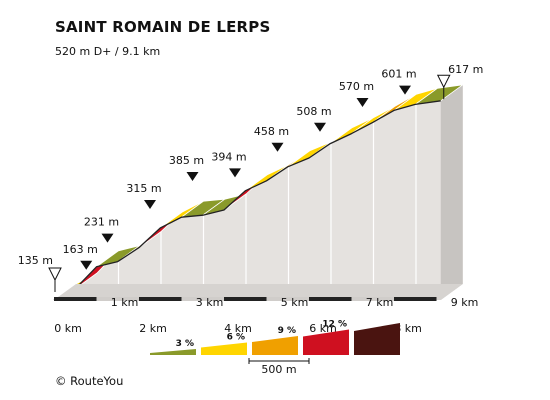 The width and height of the screenshot is (550, 400). Describe the element at coordinates (80, 249) in the screenshot. I see `elevation-label: 163 m` at that location.